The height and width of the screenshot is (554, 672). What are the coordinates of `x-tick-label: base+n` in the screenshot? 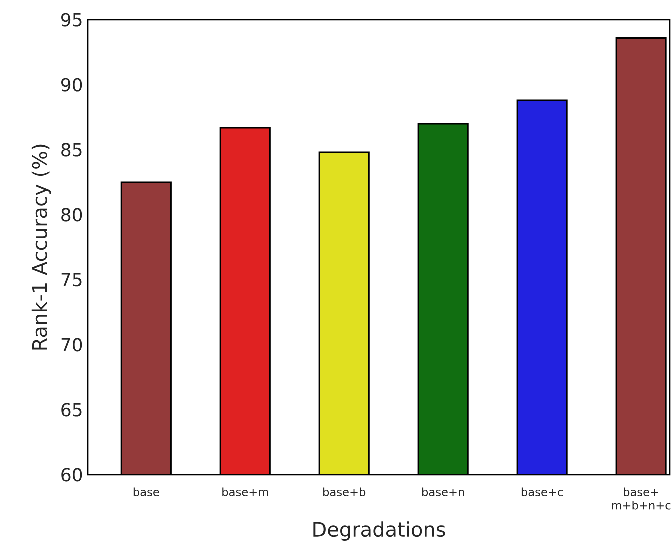 It's located at (443, 492).